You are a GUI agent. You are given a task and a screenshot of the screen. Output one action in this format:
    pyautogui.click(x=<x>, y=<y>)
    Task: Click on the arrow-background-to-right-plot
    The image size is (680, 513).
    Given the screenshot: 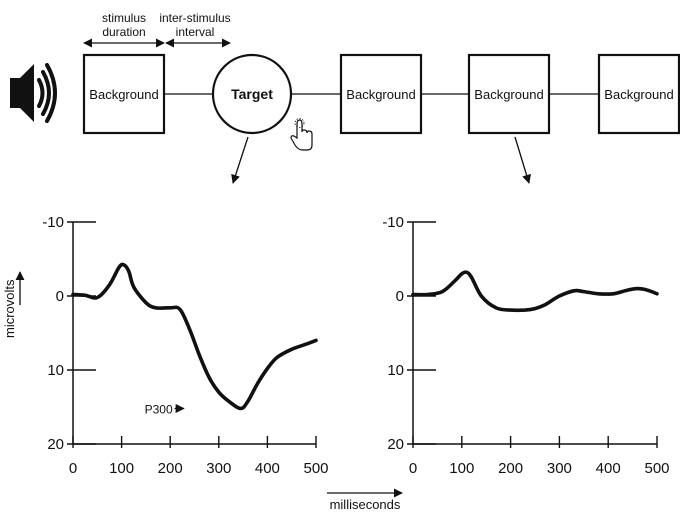 What is the action you would take?
    pyautogui.click(x=522, y=160)
    